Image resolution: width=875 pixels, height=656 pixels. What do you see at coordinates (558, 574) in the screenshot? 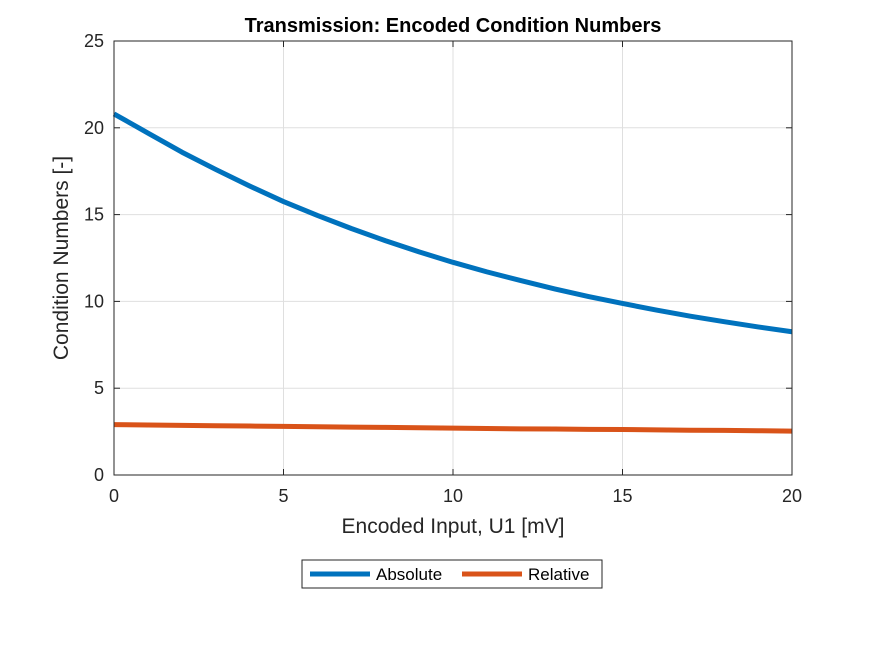
I see `legend-label-relative: Relative` at bounding box center [558, 574].